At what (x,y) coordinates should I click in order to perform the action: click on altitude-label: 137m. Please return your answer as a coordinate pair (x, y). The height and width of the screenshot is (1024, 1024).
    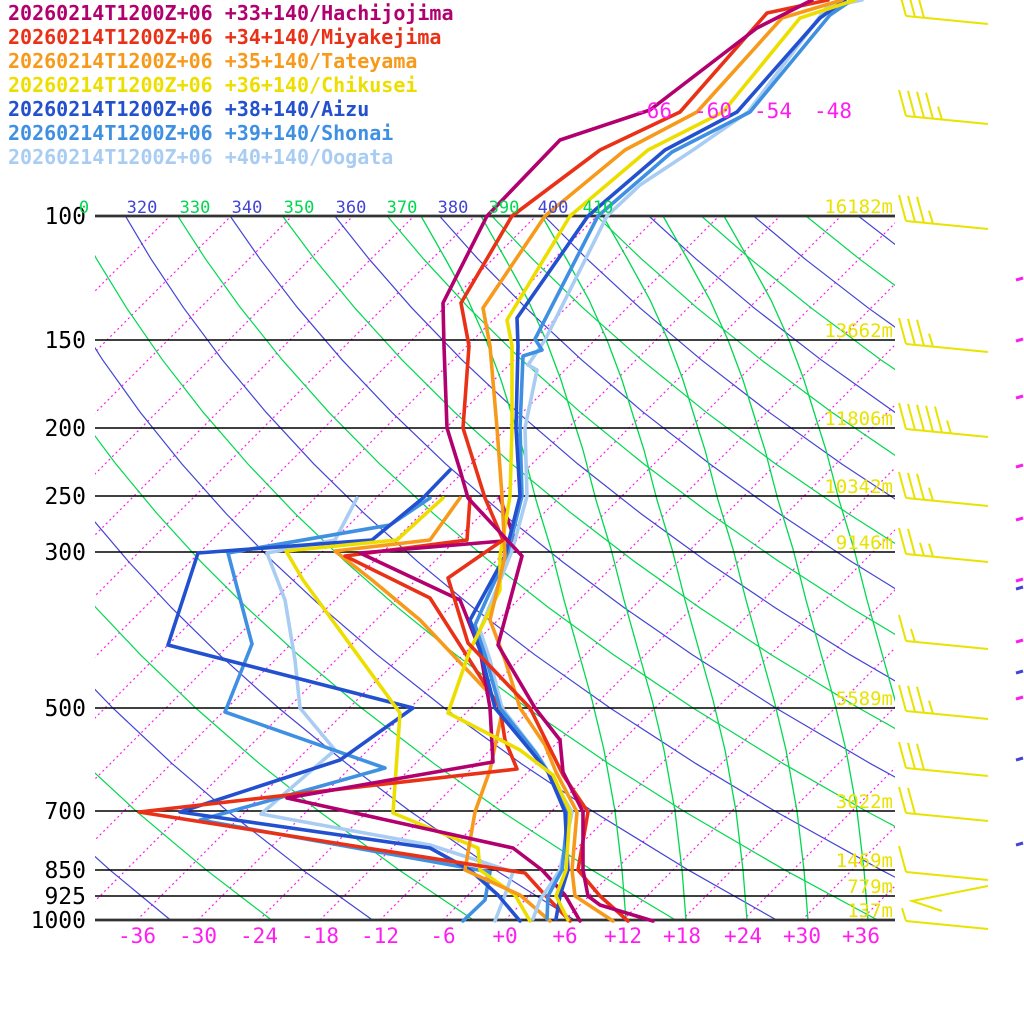
    Looking at the image, I should click on (870, 911).